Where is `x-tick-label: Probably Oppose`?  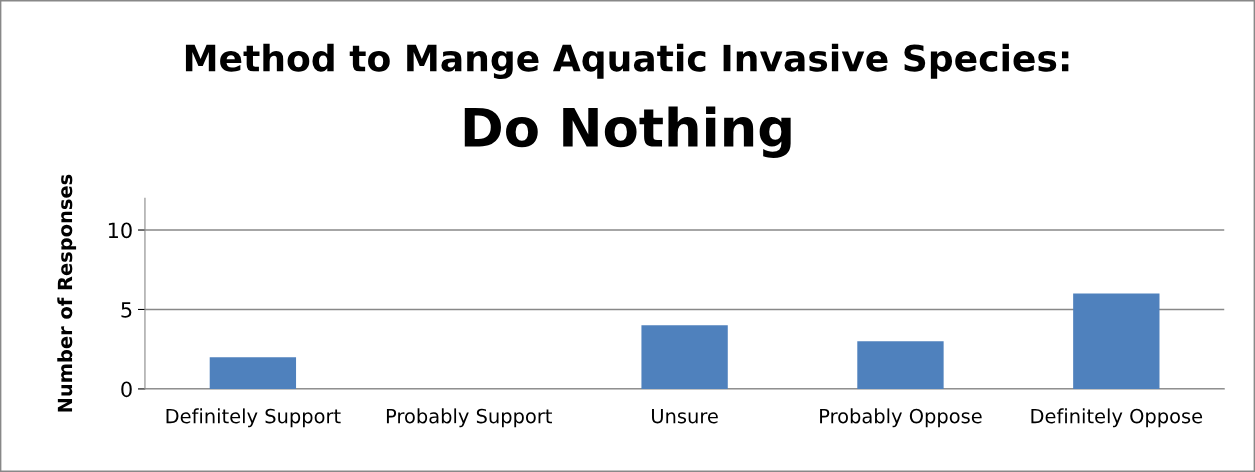
x-tick-label: Probably Oppose is located at coordinates (901, 418).